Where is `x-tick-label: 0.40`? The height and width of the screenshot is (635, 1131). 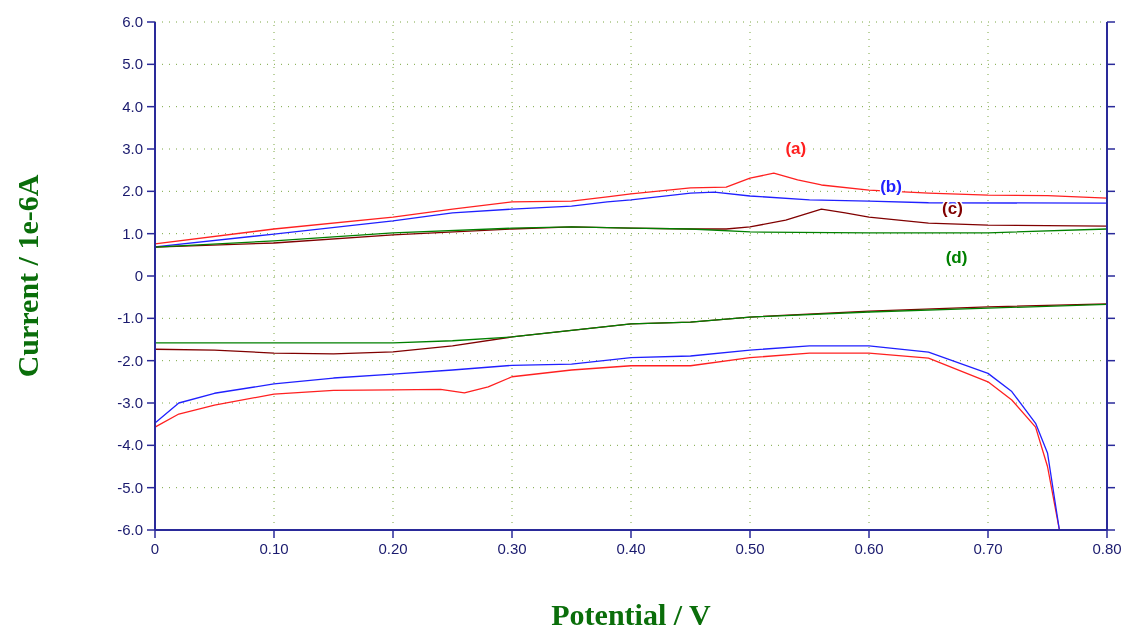
x-tick-label: 0.40 is located at coordinates (631, 548).